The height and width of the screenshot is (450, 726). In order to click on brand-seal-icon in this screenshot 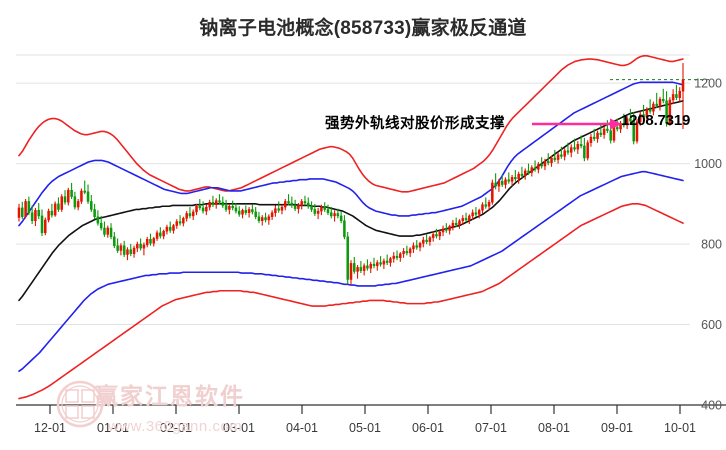, I will do `click(80, 404)`.